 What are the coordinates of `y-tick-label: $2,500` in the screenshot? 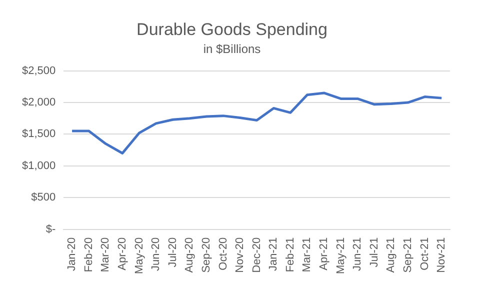 It's located at (39, 70).